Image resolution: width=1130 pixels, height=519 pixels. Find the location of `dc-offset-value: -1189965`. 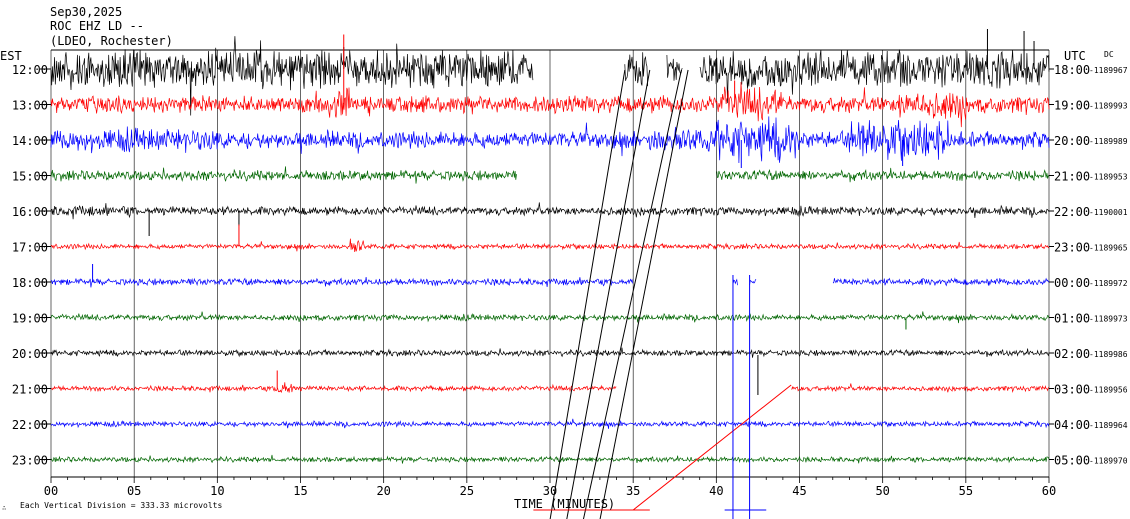

dc-offset-value: -1189965 is located at coordinates (1108, 248).